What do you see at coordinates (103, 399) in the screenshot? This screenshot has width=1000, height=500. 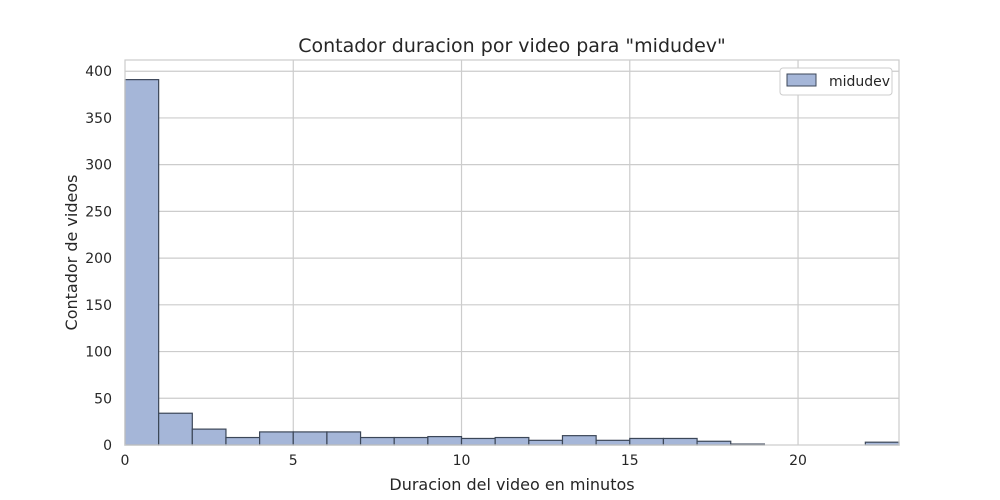 I see `y-tick-label: 50` at bounding box center [103, 399].